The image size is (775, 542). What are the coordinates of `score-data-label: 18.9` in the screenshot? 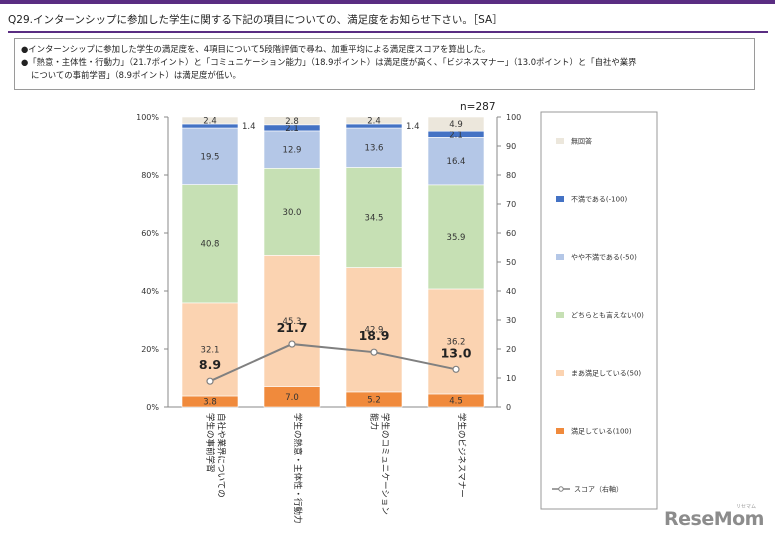 It's located at (374, 335).